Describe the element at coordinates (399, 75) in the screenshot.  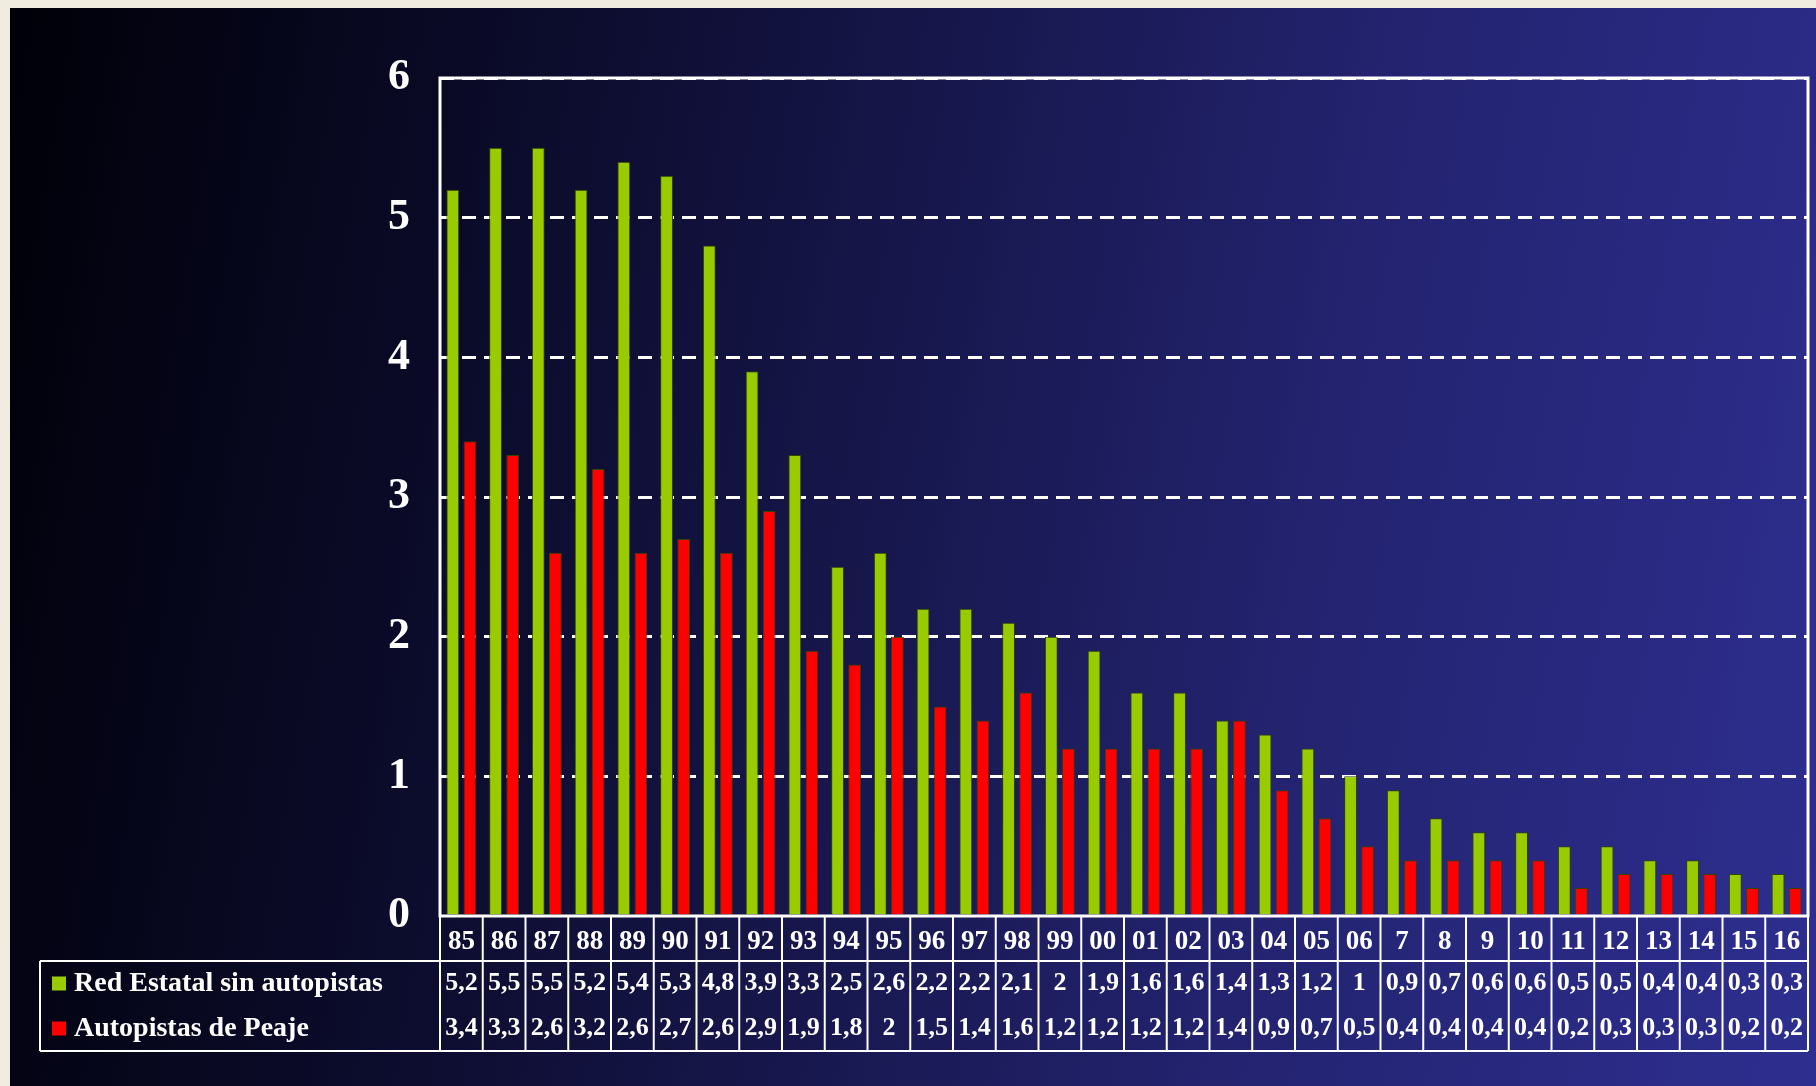
I see `y-tick-label: 6` at that location.